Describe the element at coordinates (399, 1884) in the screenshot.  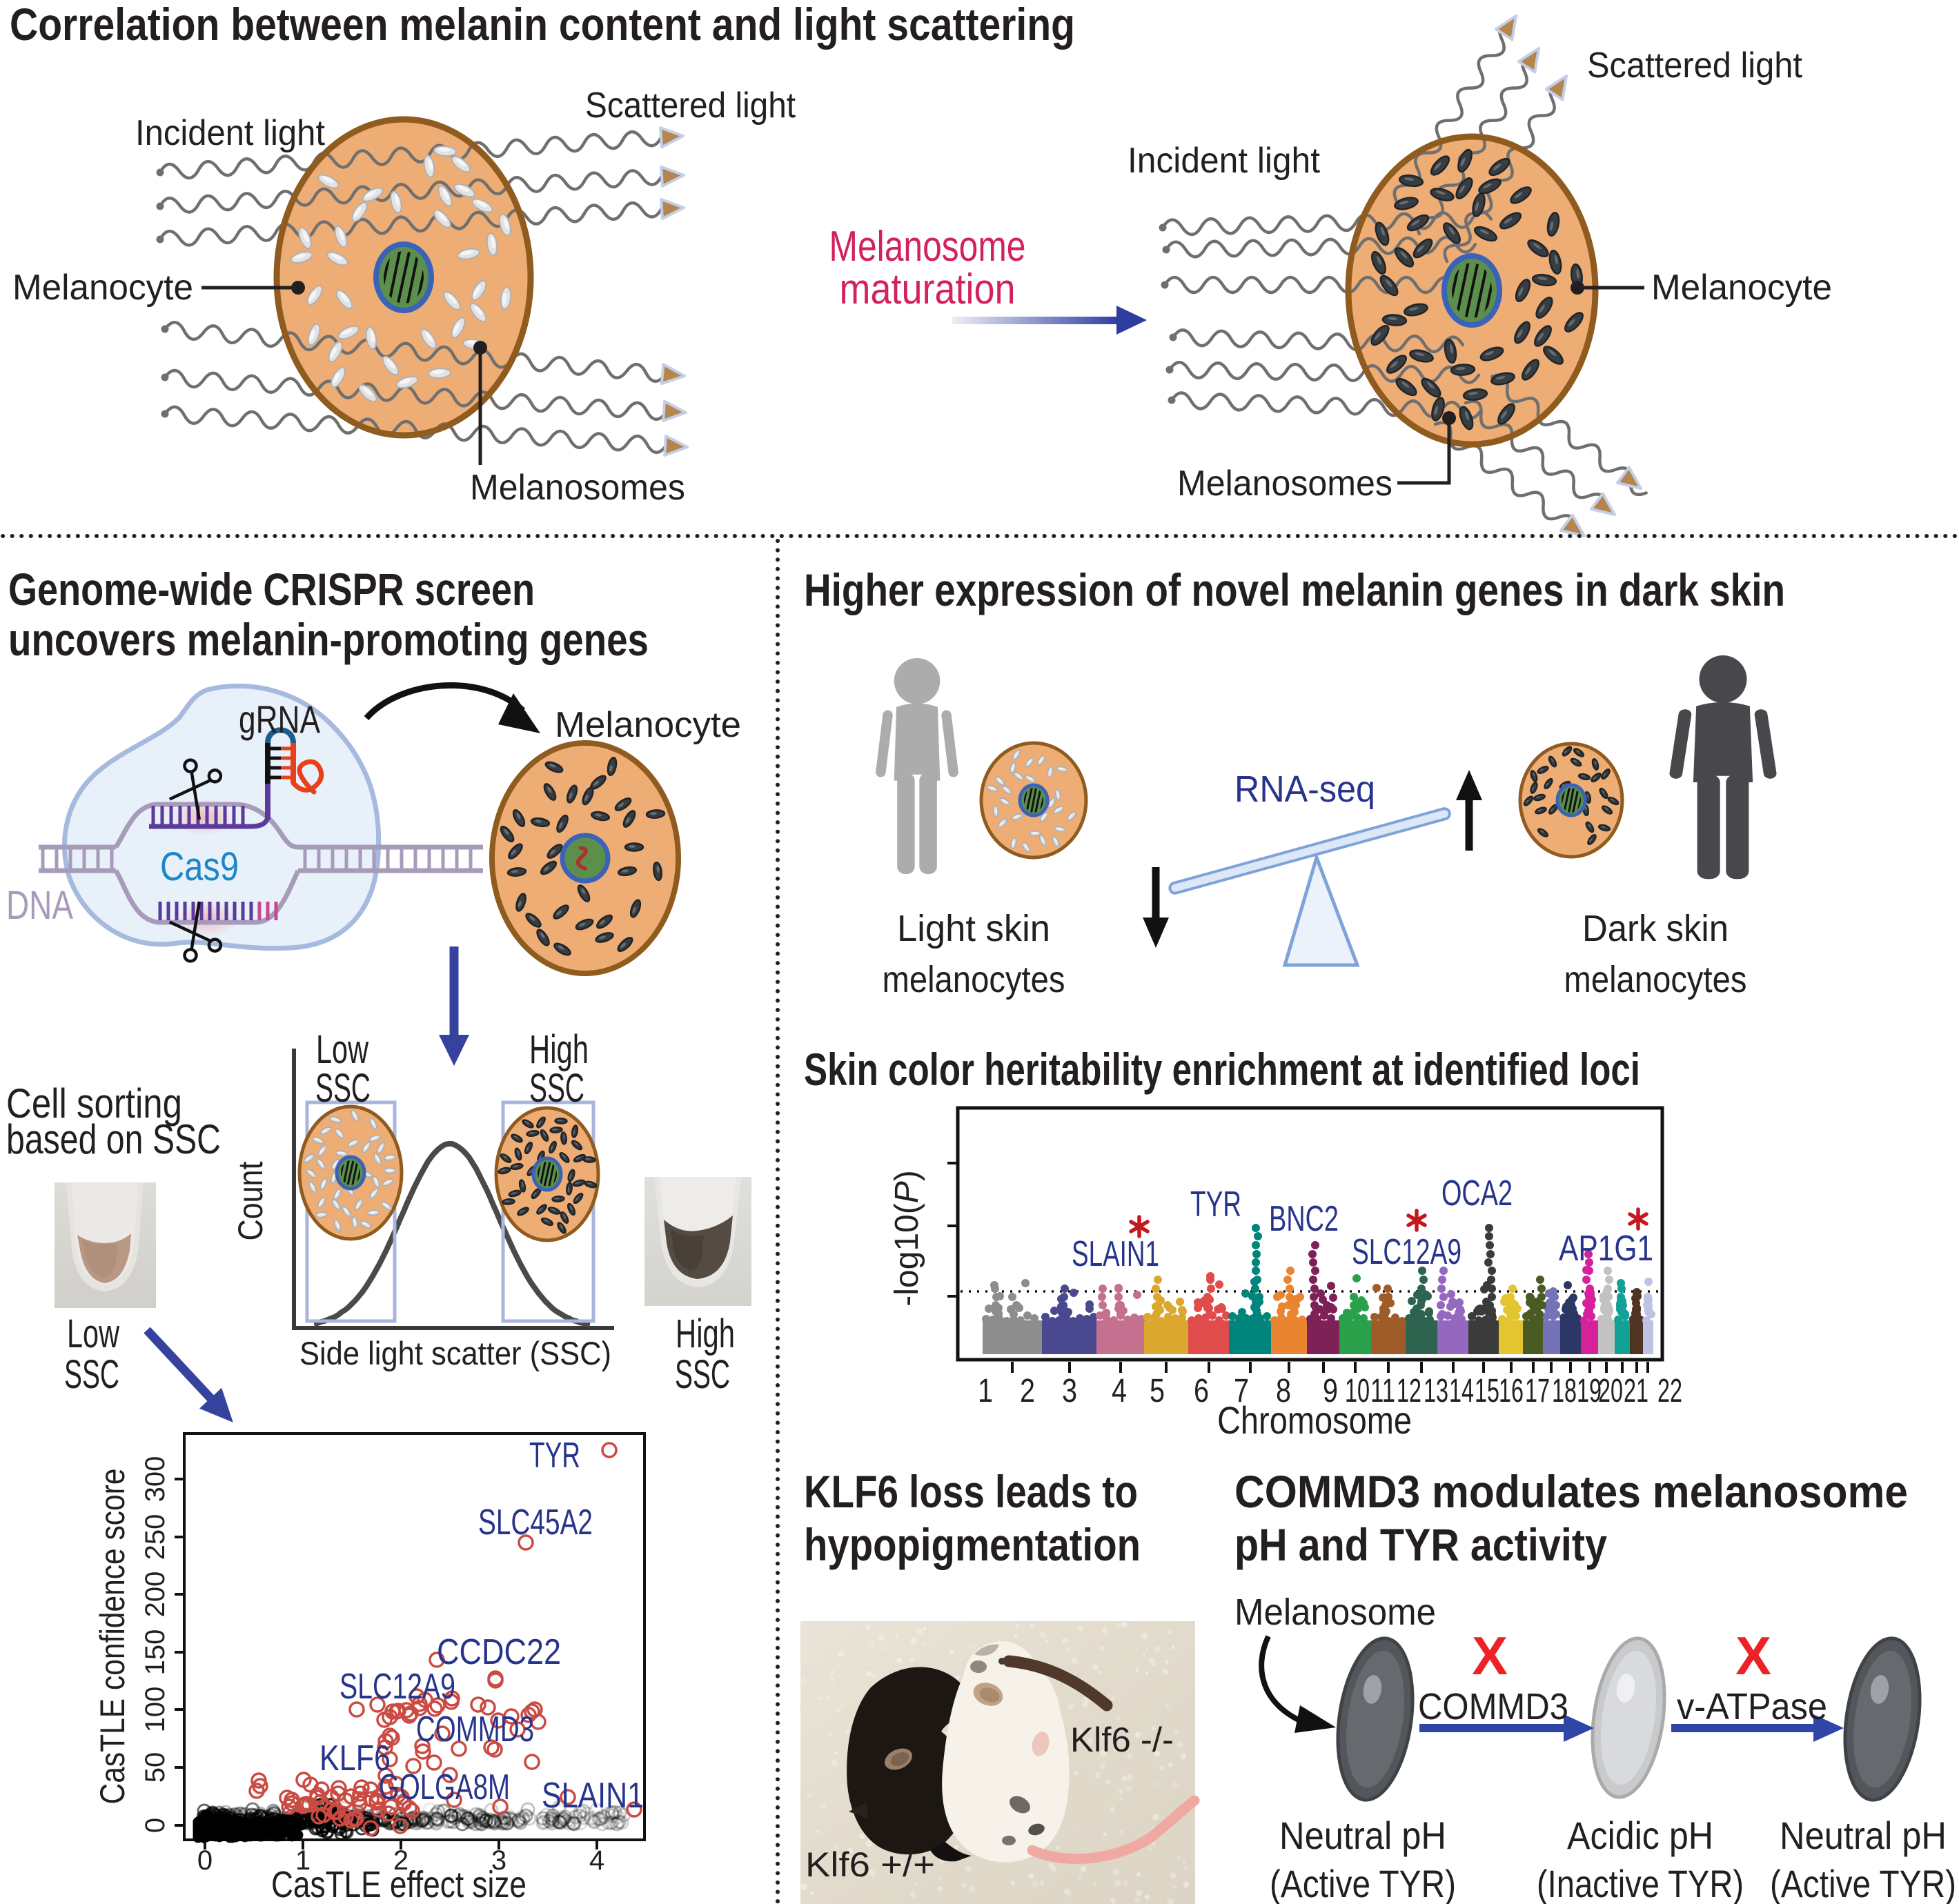
I see `svg-text: CasTLE effect size` at that location.